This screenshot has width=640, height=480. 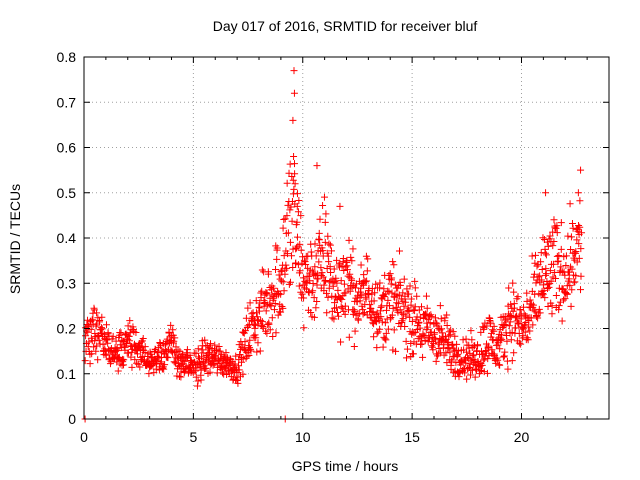 What do you see at coordinates (67, 102) in the screenshot?
I see `y-tick-label: 0.7` at bounding box center [67, 102].